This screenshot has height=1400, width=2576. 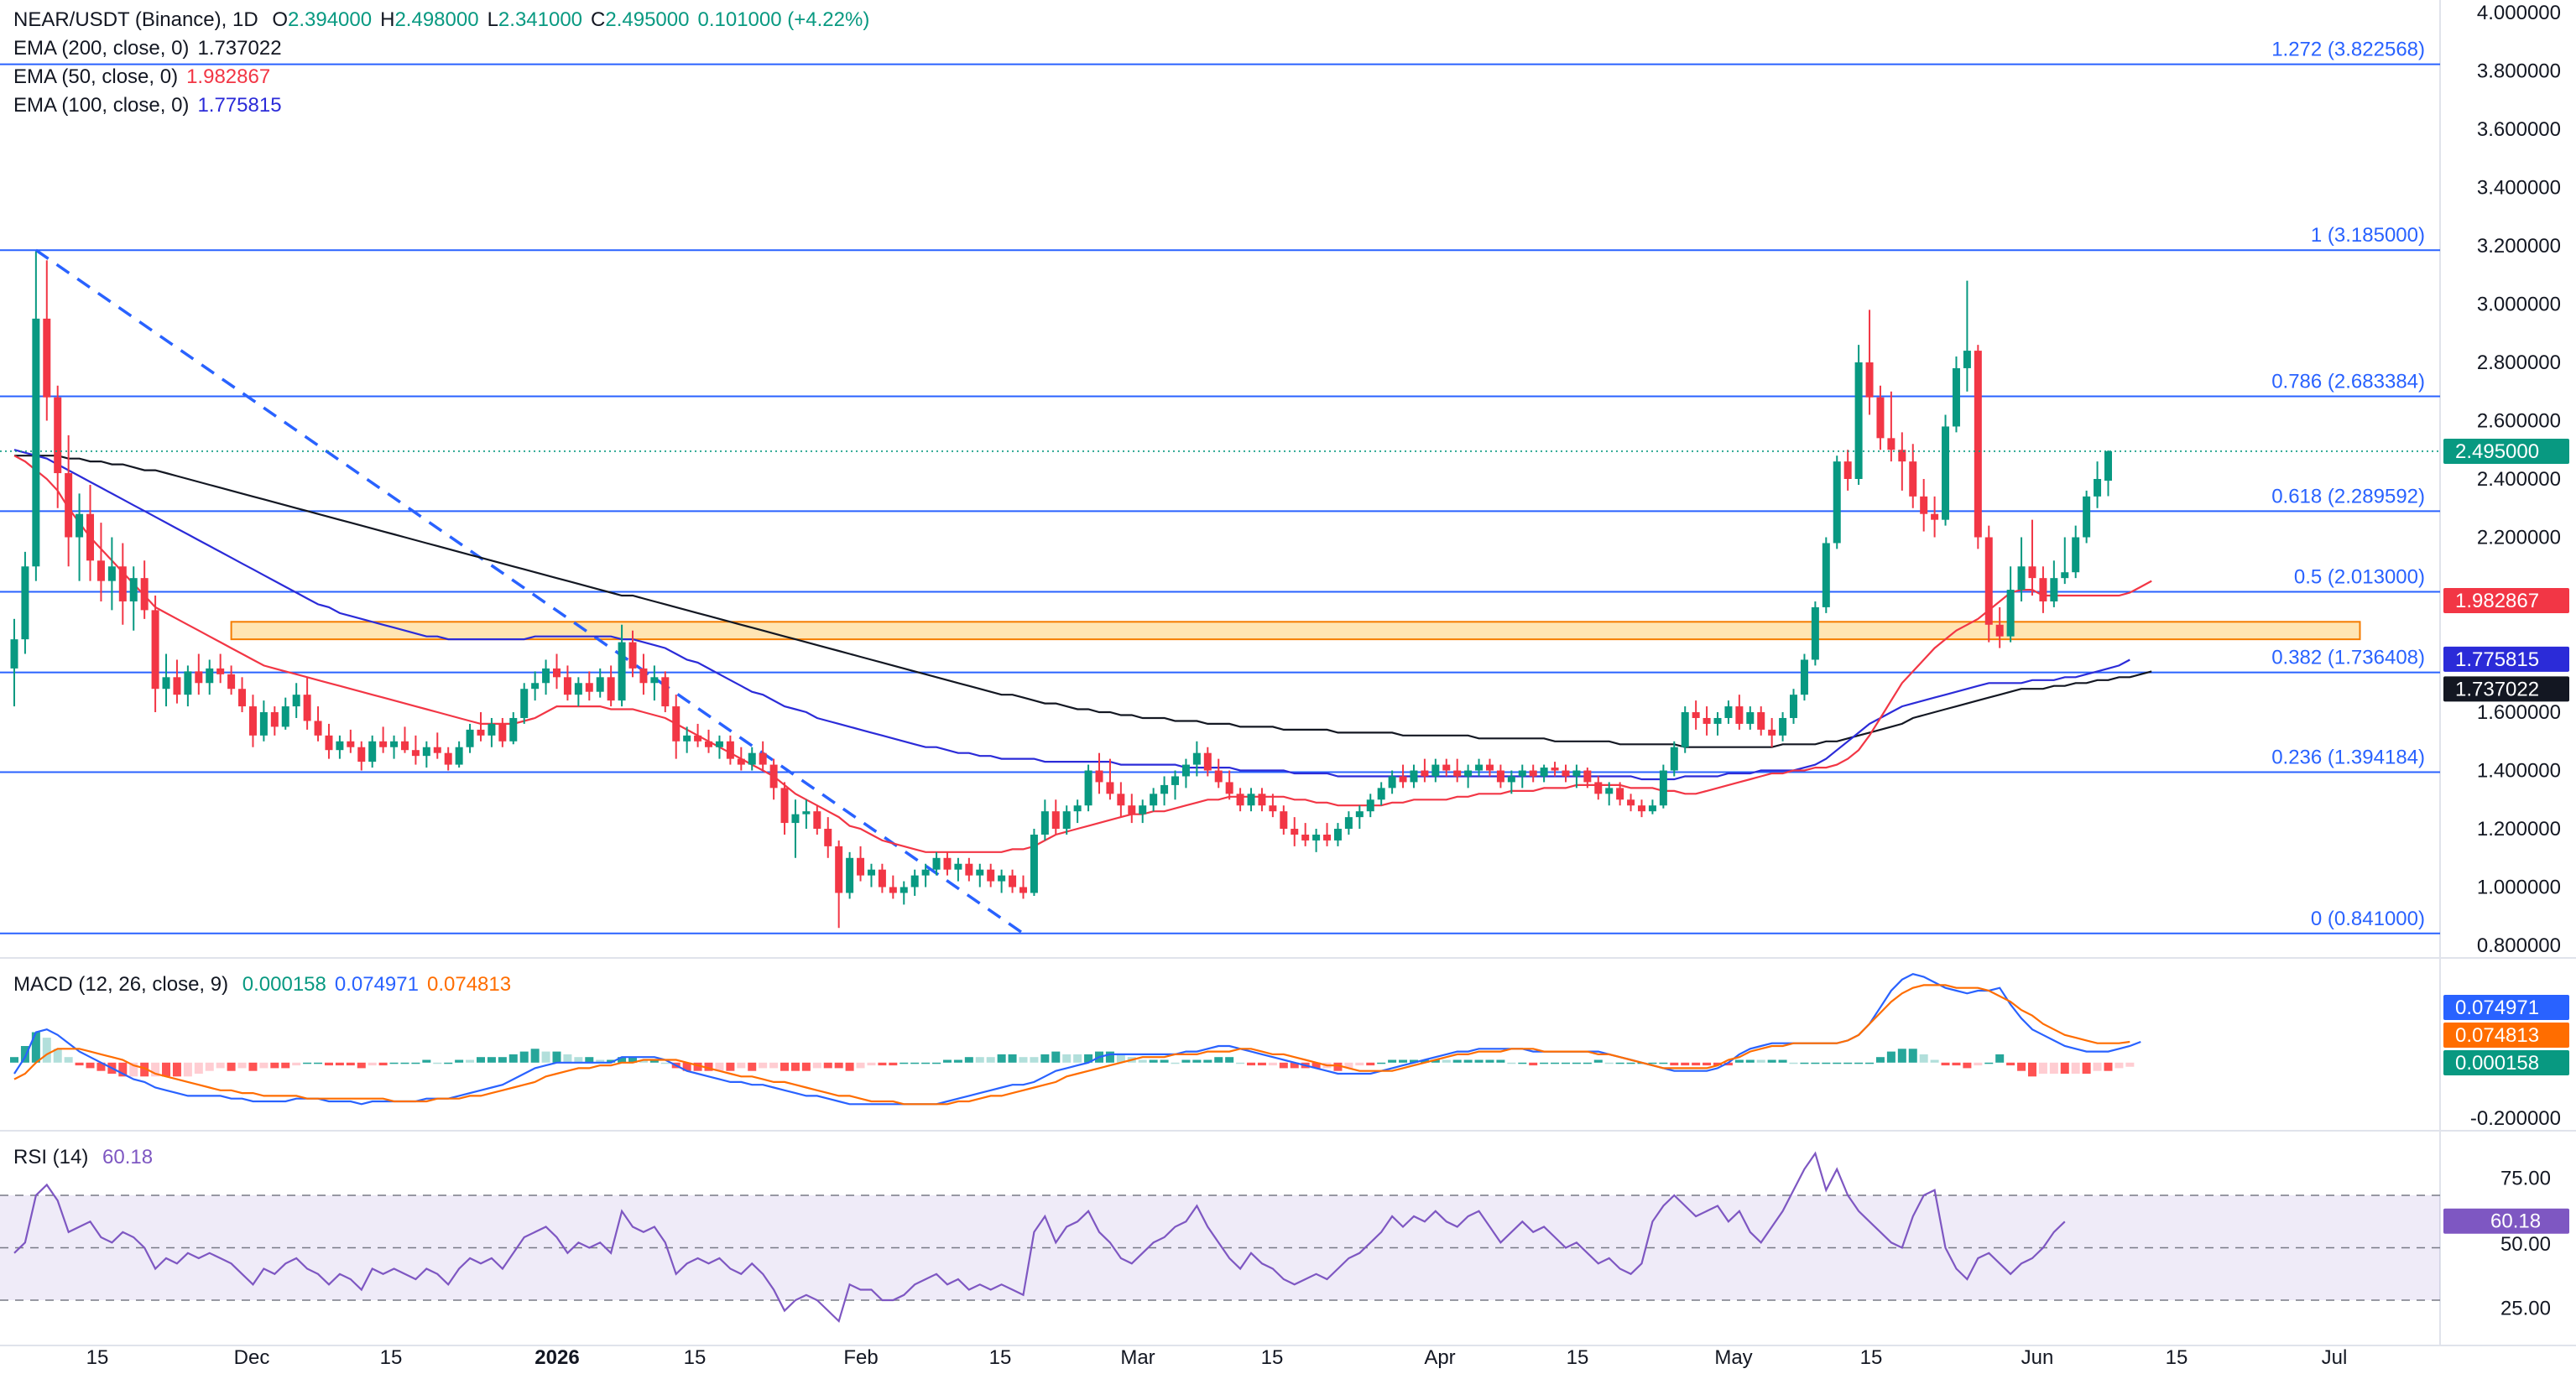 I want to click on price-tick-label: 1.400000, so click(x=2519, y=771).